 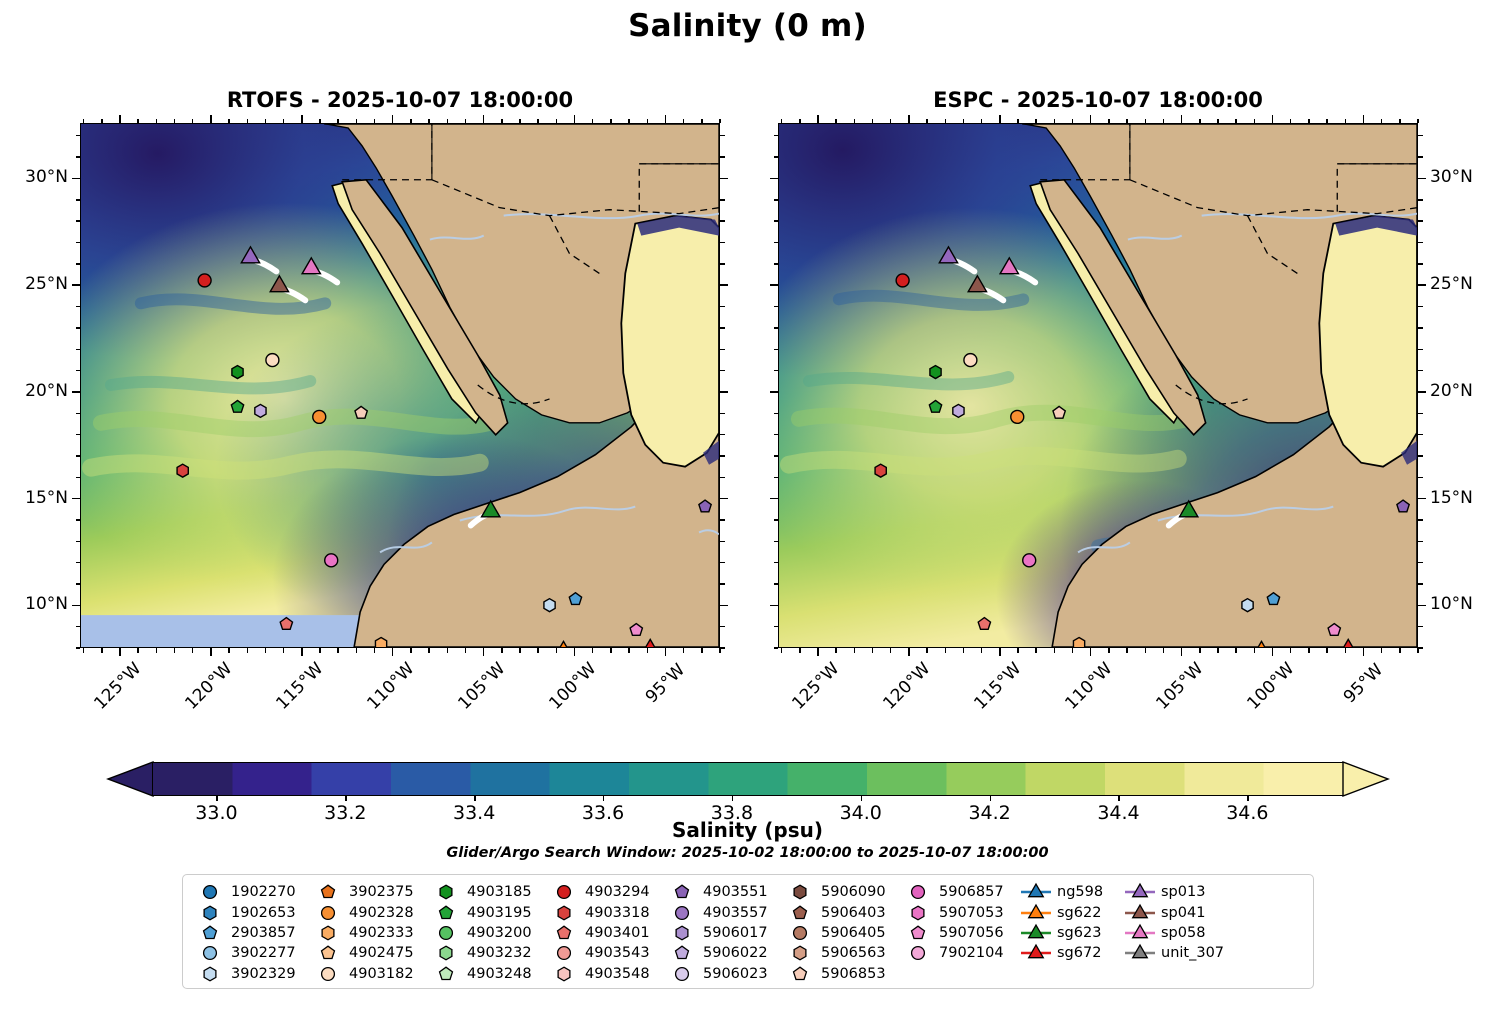 What do you see at coordinates (960, 953) in the screenshot?
I see `legend-item-7902104: 7902104` at bounding box center [960, 953].